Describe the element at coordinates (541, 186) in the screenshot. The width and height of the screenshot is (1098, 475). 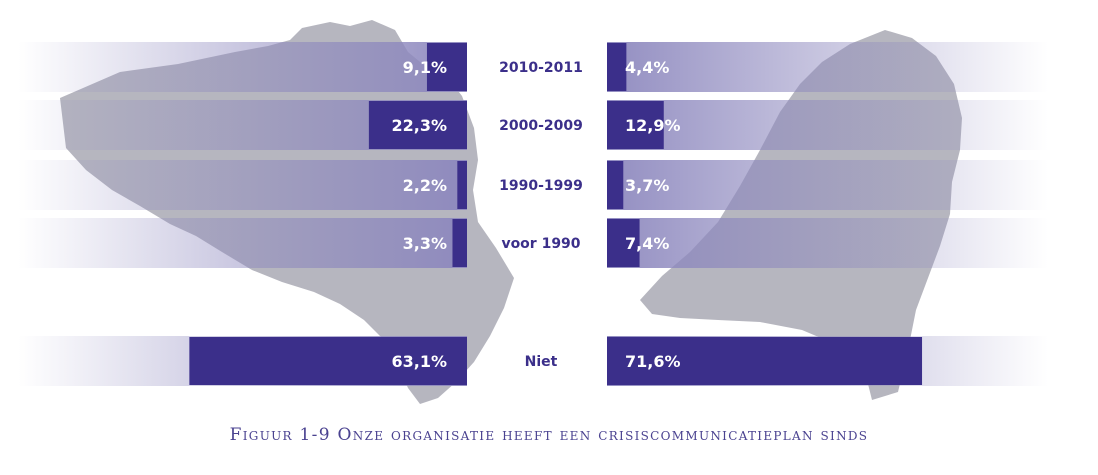
I see `category-label: 1990-1999` at that location.